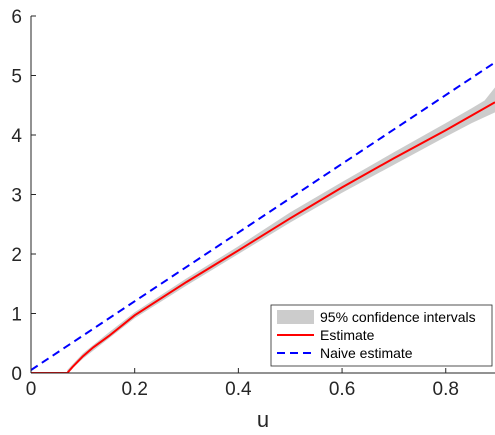 Image resolution: width=495 pixels, height=435 pixels. Describe the element at coordinates (31, 389) in the screenshot. I see `x-tick-label: 0` at that location.